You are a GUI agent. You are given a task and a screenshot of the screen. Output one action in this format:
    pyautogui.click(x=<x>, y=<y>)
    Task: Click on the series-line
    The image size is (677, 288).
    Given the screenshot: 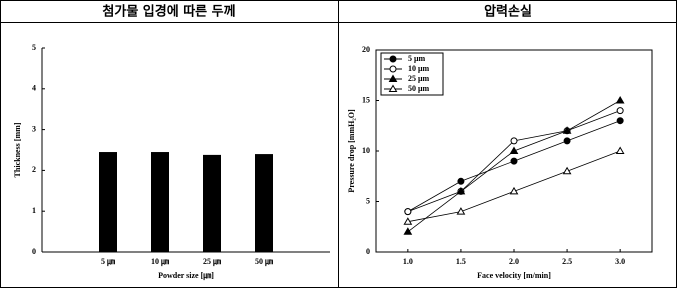 What is the action you would take?
    pyautogui.click(x=514, y=166)
    